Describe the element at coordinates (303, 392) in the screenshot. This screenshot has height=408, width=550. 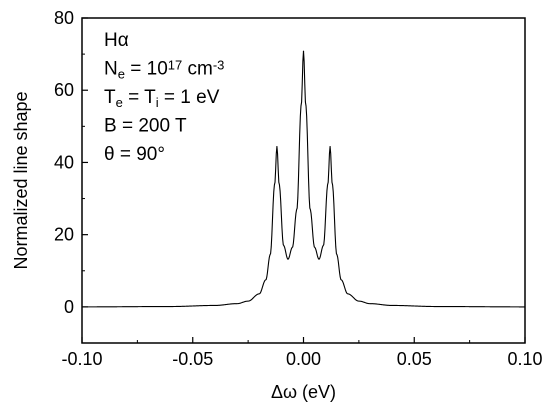
I see `x-axis-label: Δω (eV)` at that location.